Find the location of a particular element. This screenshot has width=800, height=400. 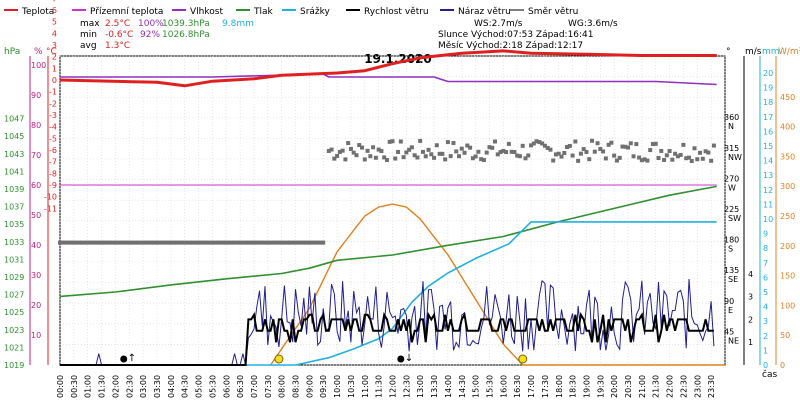

axis-c-tick: -7 is located at coordinates (53, 162).